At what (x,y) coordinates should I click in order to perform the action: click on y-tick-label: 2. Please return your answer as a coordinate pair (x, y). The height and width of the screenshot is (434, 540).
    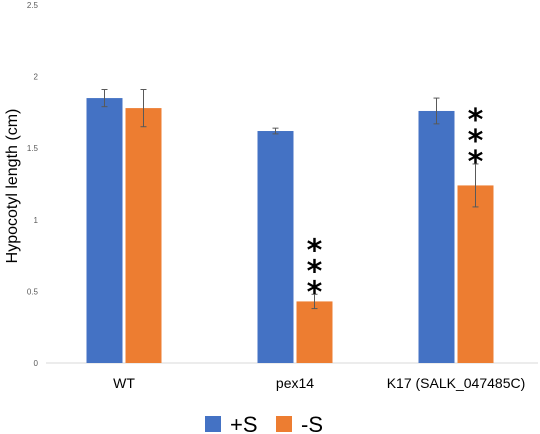
    Looking at the image, I should click on (36, 77).